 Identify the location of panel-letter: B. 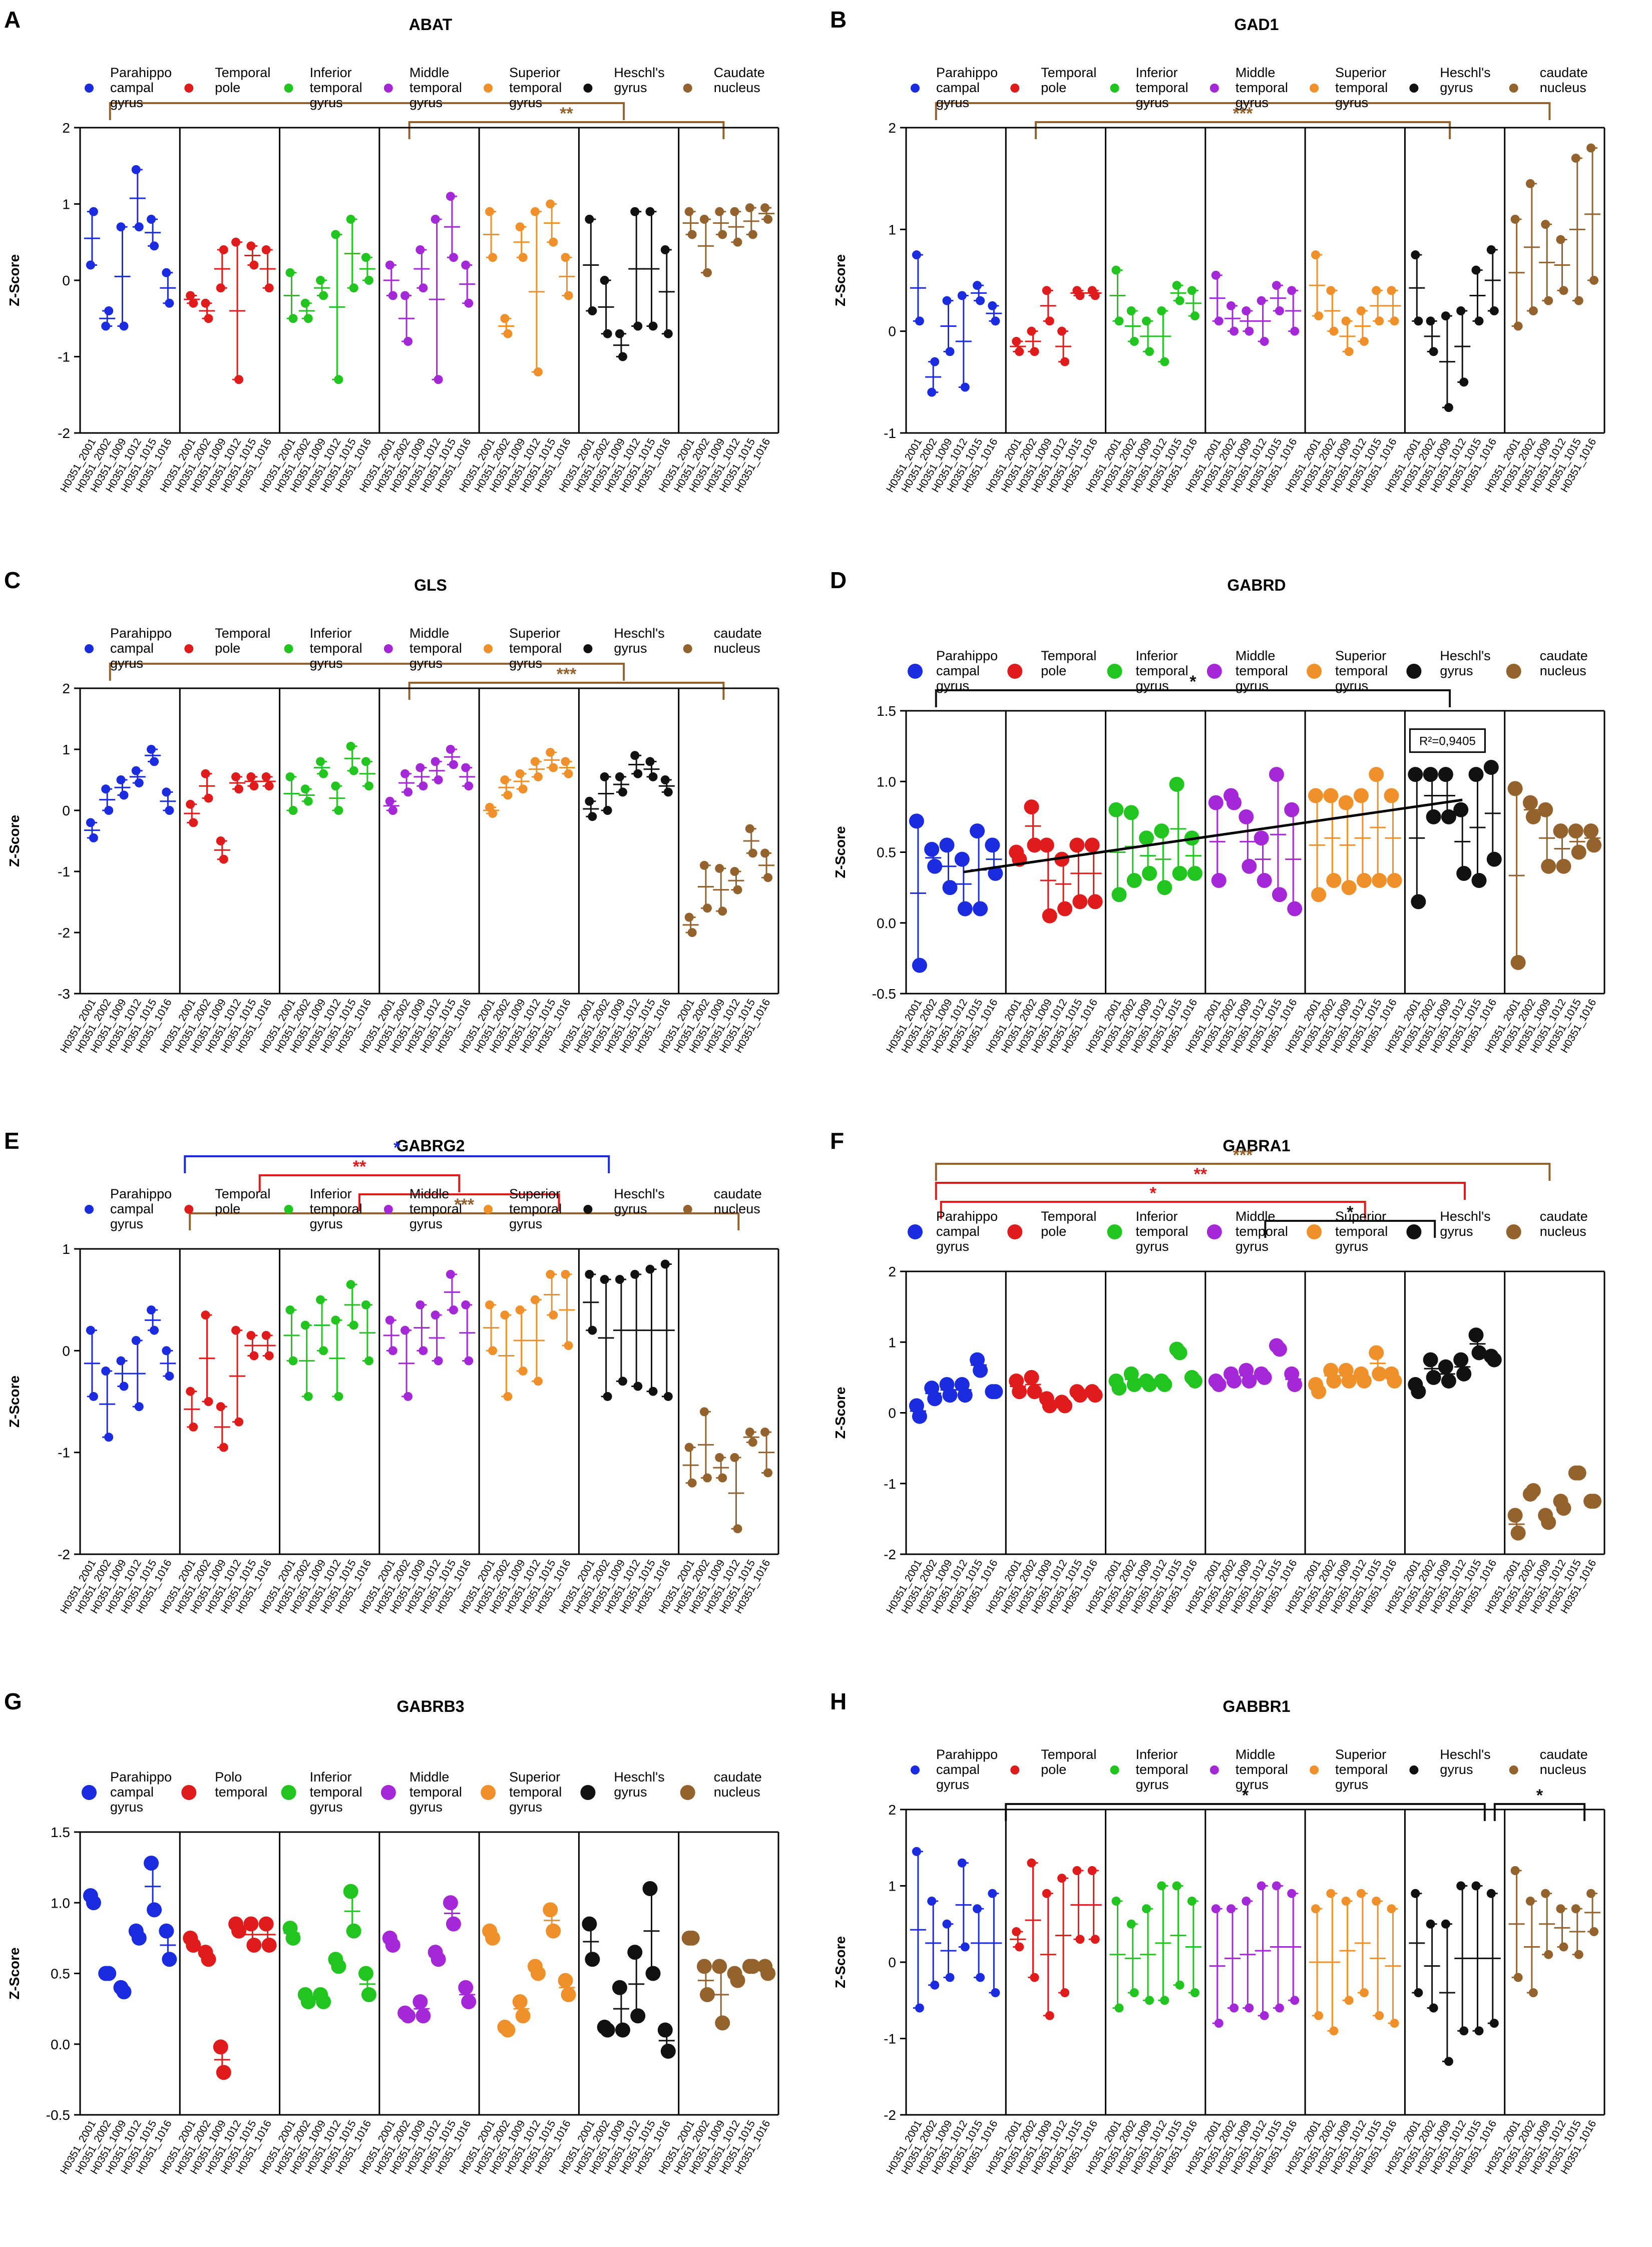
(838, 20).